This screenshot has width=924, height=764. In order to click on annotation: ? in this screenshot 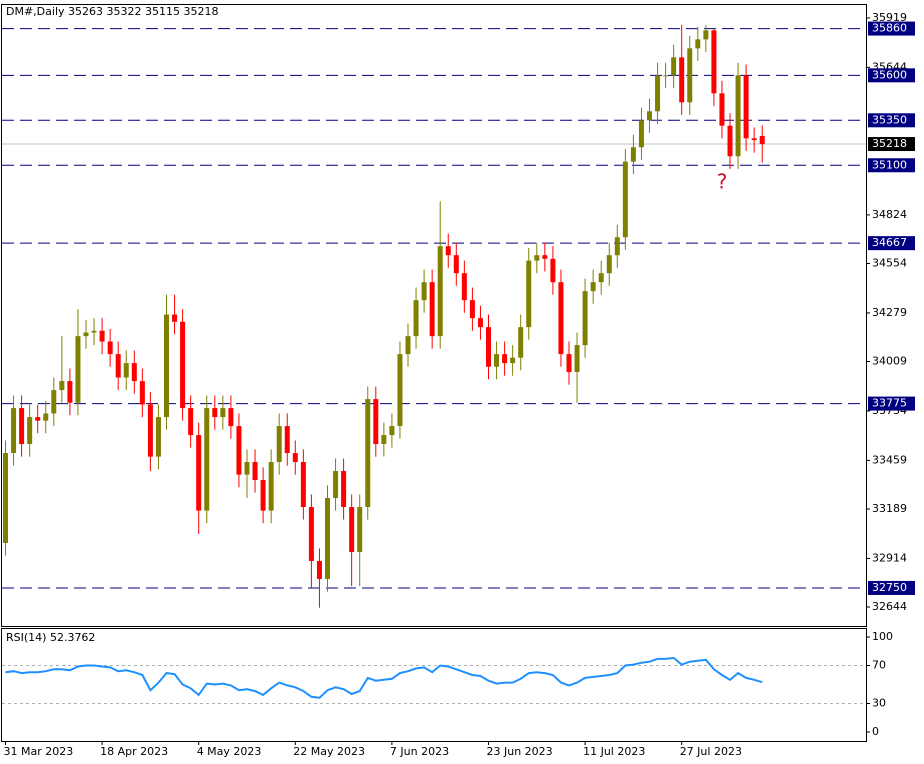, I will do `click(722, 182)`.